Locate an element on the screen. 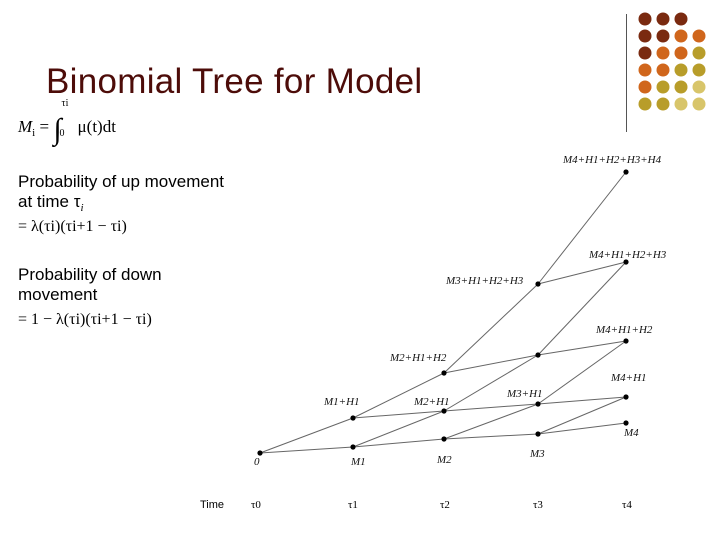 This screenshot has width=720, height=540. tree-origin-label: 0 is located at coordinates (257, 462).